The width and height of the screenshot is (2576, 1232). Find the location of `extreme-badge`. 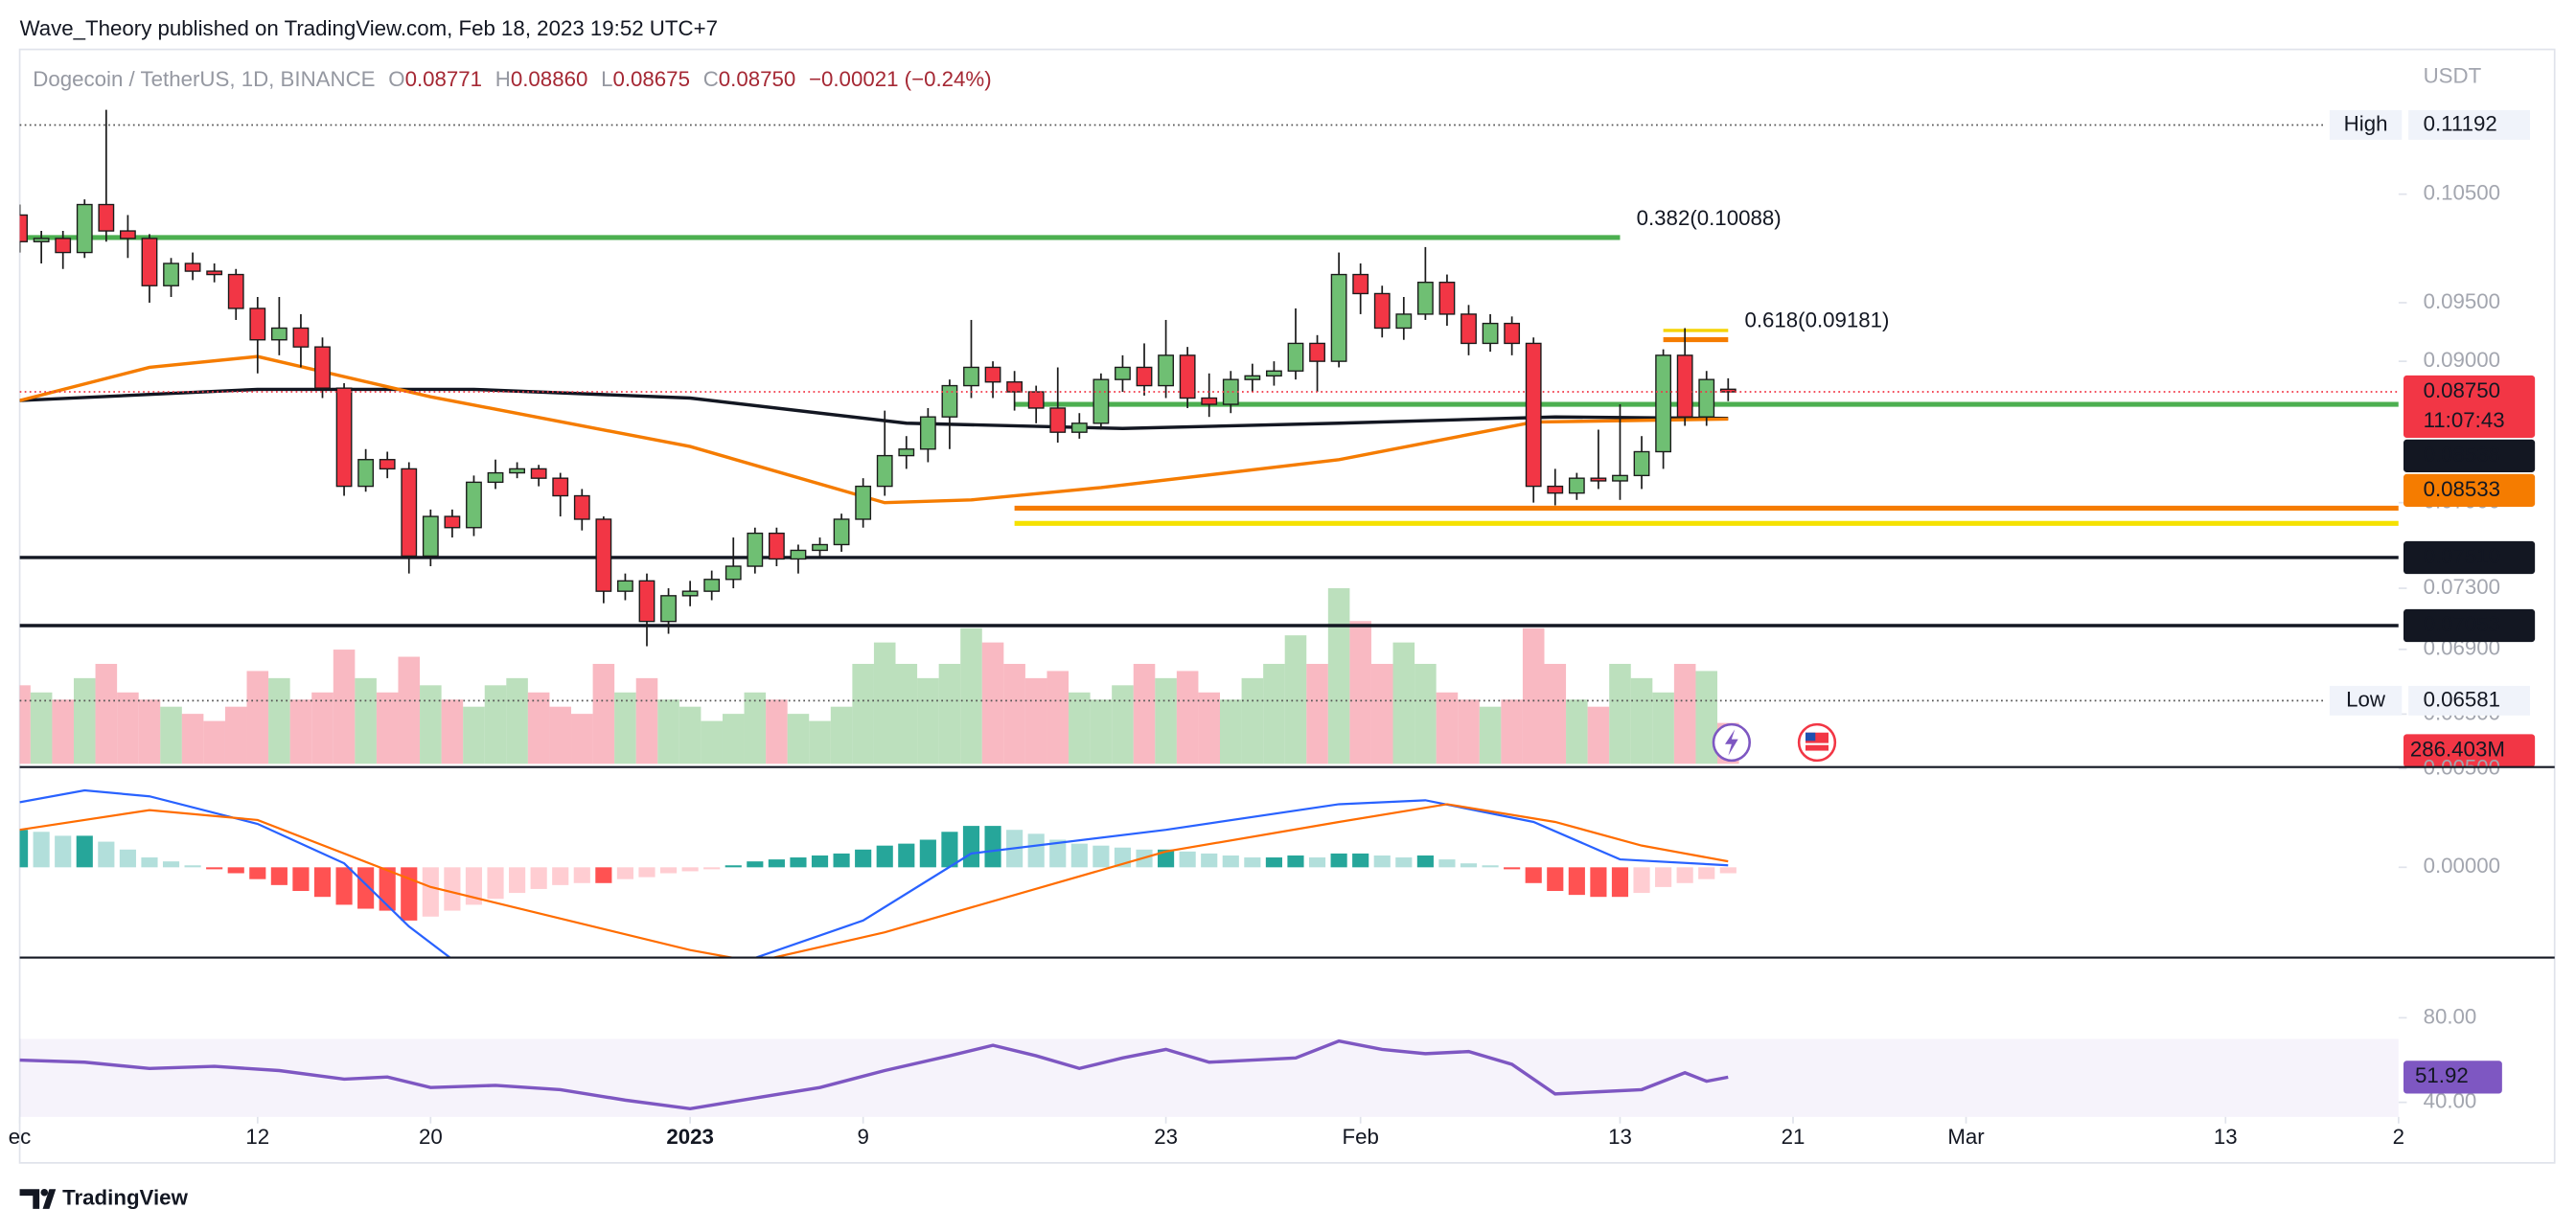

extreme-badge is located at coordinates (2469, 700).